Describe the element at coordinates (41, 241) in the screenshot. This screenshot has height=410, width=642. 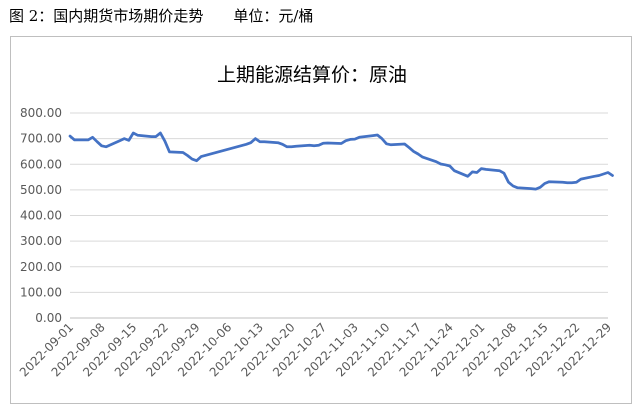
I see `y-tick-label: 300.00` at that location.